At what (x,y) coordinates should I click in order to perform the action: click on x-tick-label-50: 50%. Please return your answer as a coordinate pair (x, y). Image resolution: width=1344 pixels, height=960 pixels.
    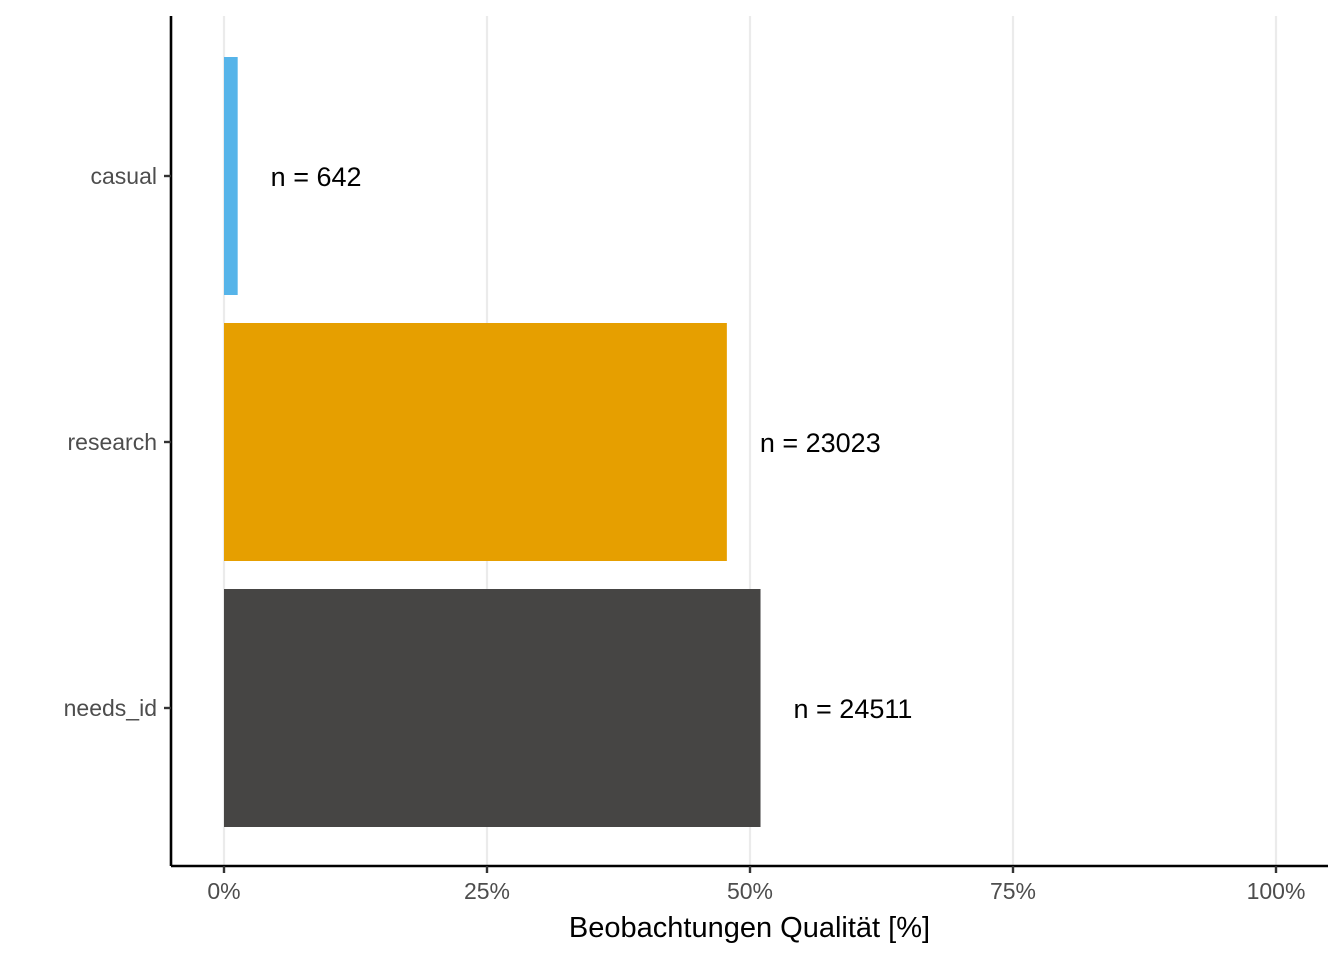
    Looking at the image, I should click on (750, 891).